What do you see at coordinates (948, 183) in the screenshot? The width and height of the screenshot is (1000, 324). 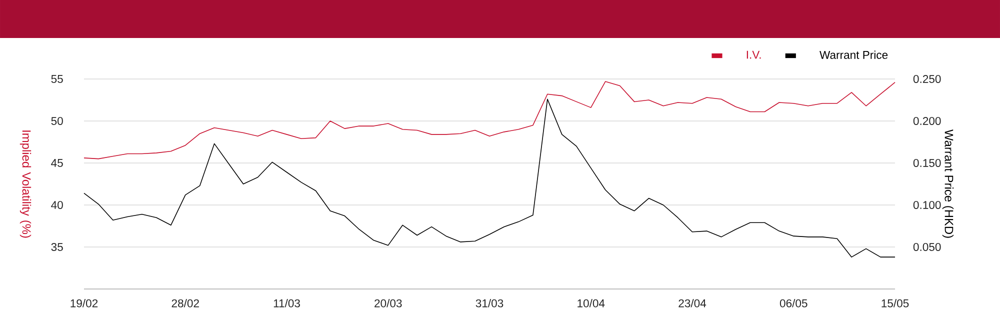 I see `y2-axis-title: Warrant Price (HKD)` at bounding box center [948, 183].